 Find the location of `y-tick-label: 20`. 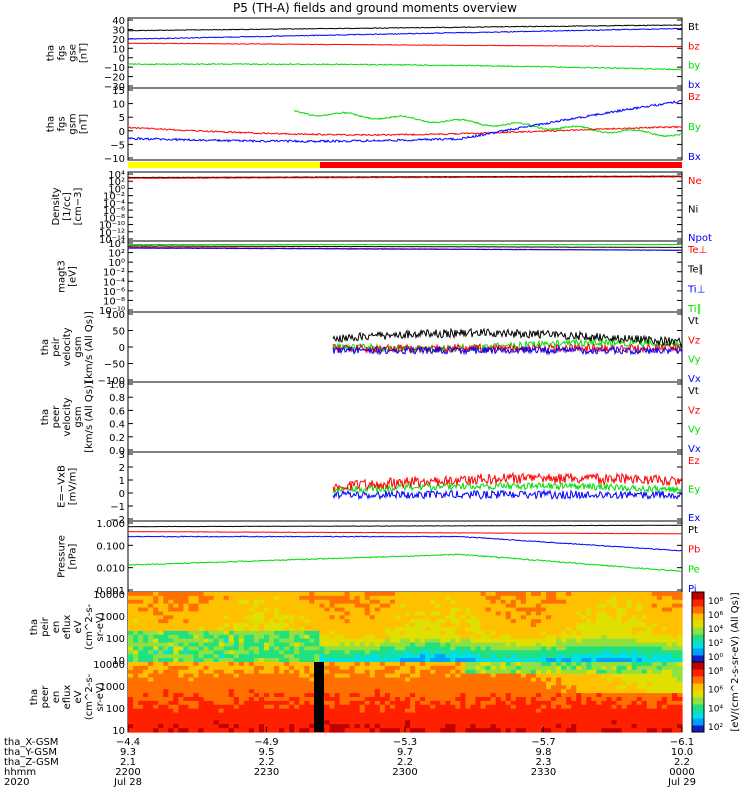

y-tick-label: 20 is located at coordinates (118, 40).